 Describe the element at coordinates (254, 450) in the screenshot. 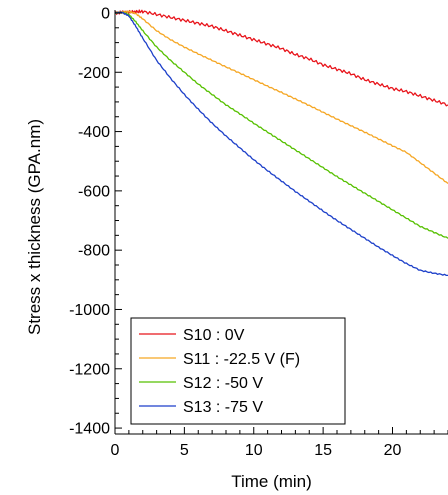

I see `x-tick-label: 10` at that location.